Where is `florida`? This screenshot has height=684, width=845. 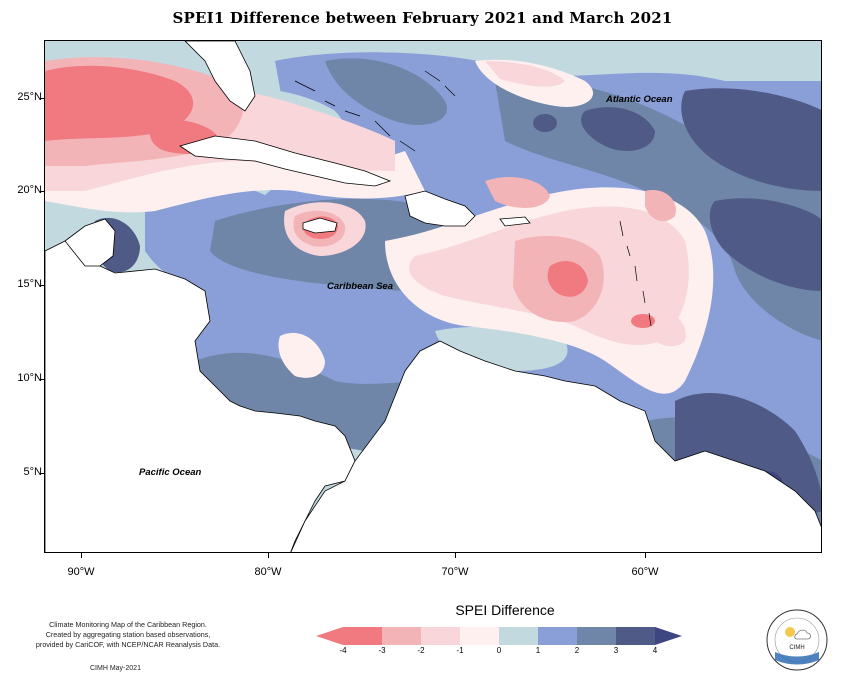
florida is located at coordinates (220, 76).